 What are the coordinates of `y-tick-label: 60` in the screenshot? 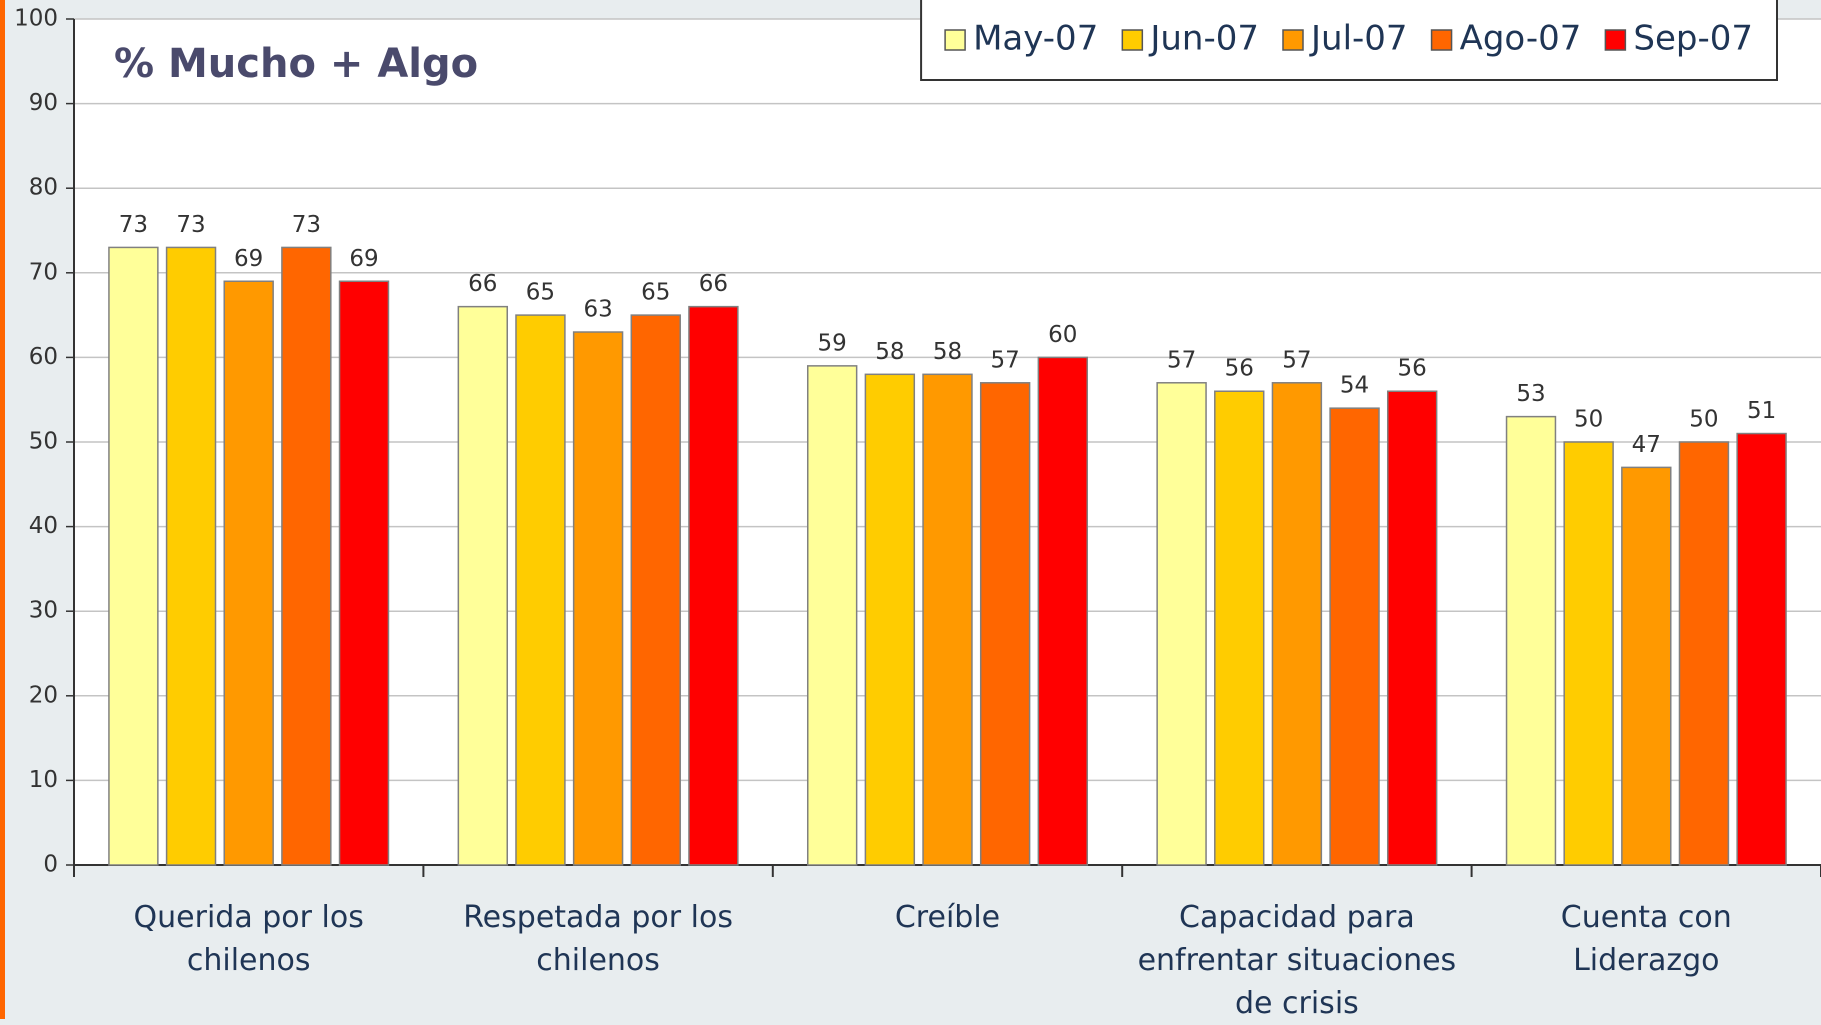 It's located at (43, 357).